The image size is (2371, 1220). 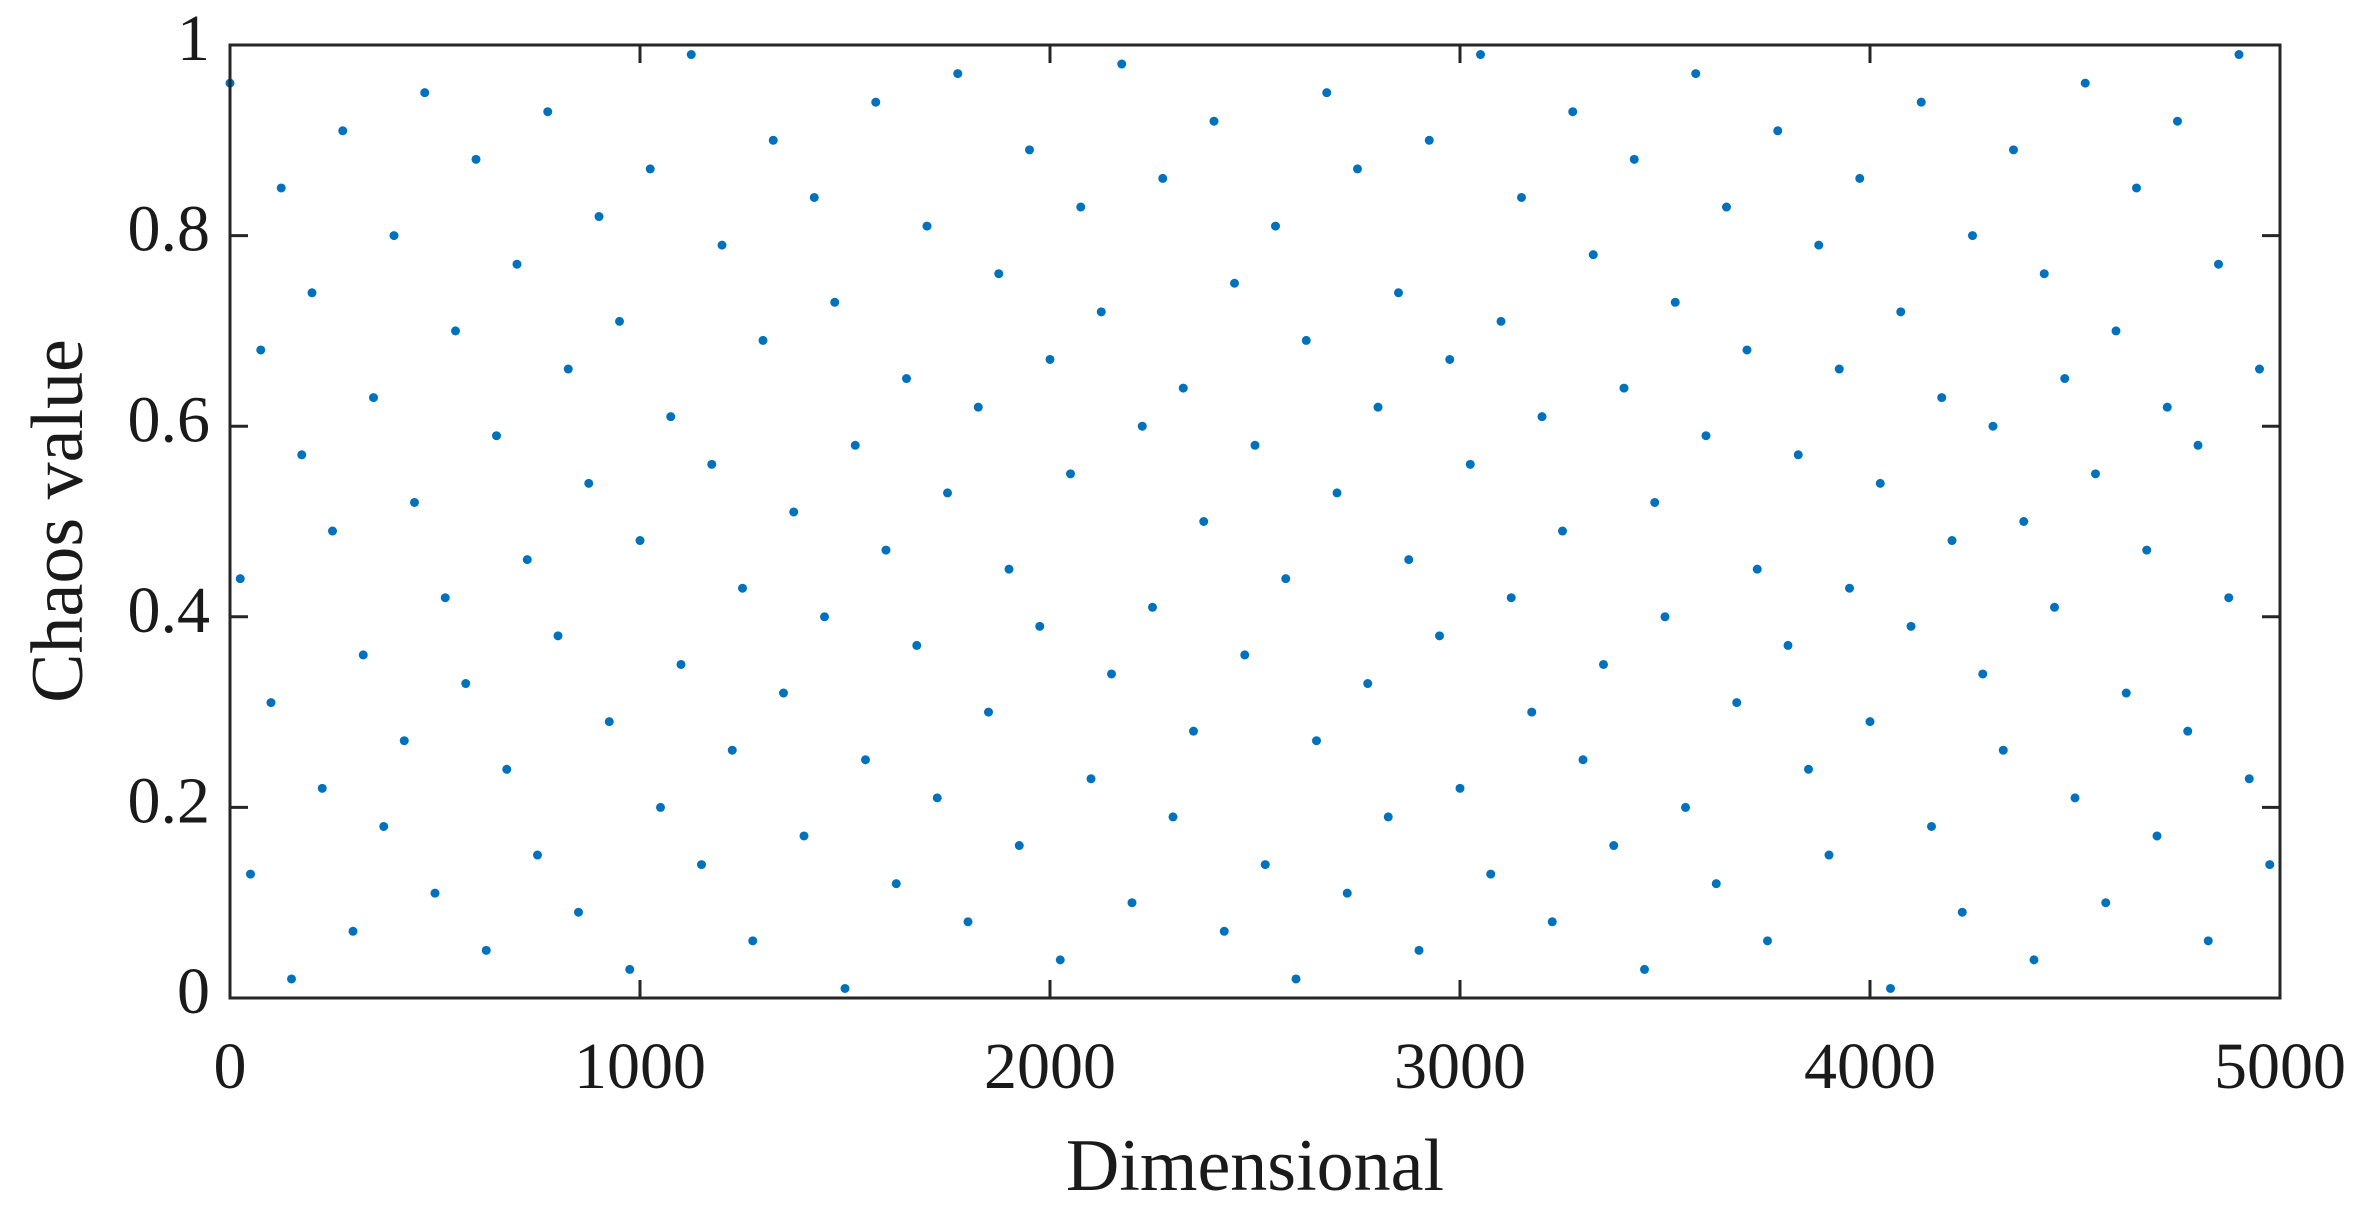 I want to click on x-tick-label: 4000, so click(x=1870, y=1066).